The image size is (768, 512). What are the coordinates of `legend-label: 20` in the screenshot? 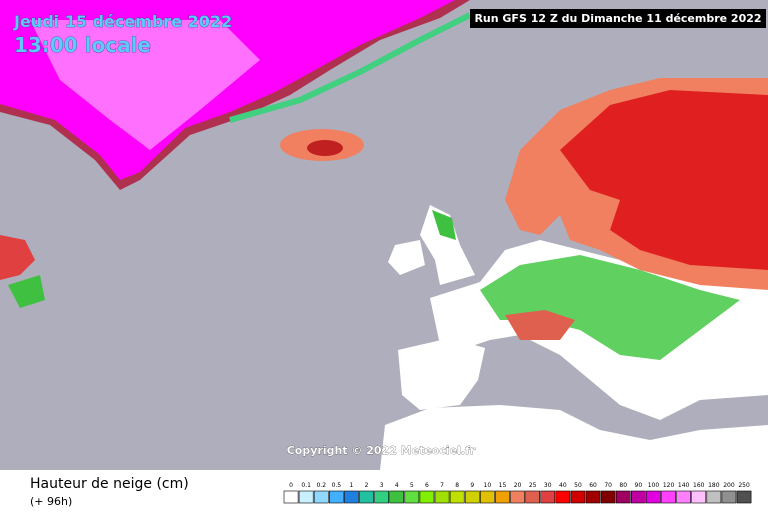 It's located at (518, 485).